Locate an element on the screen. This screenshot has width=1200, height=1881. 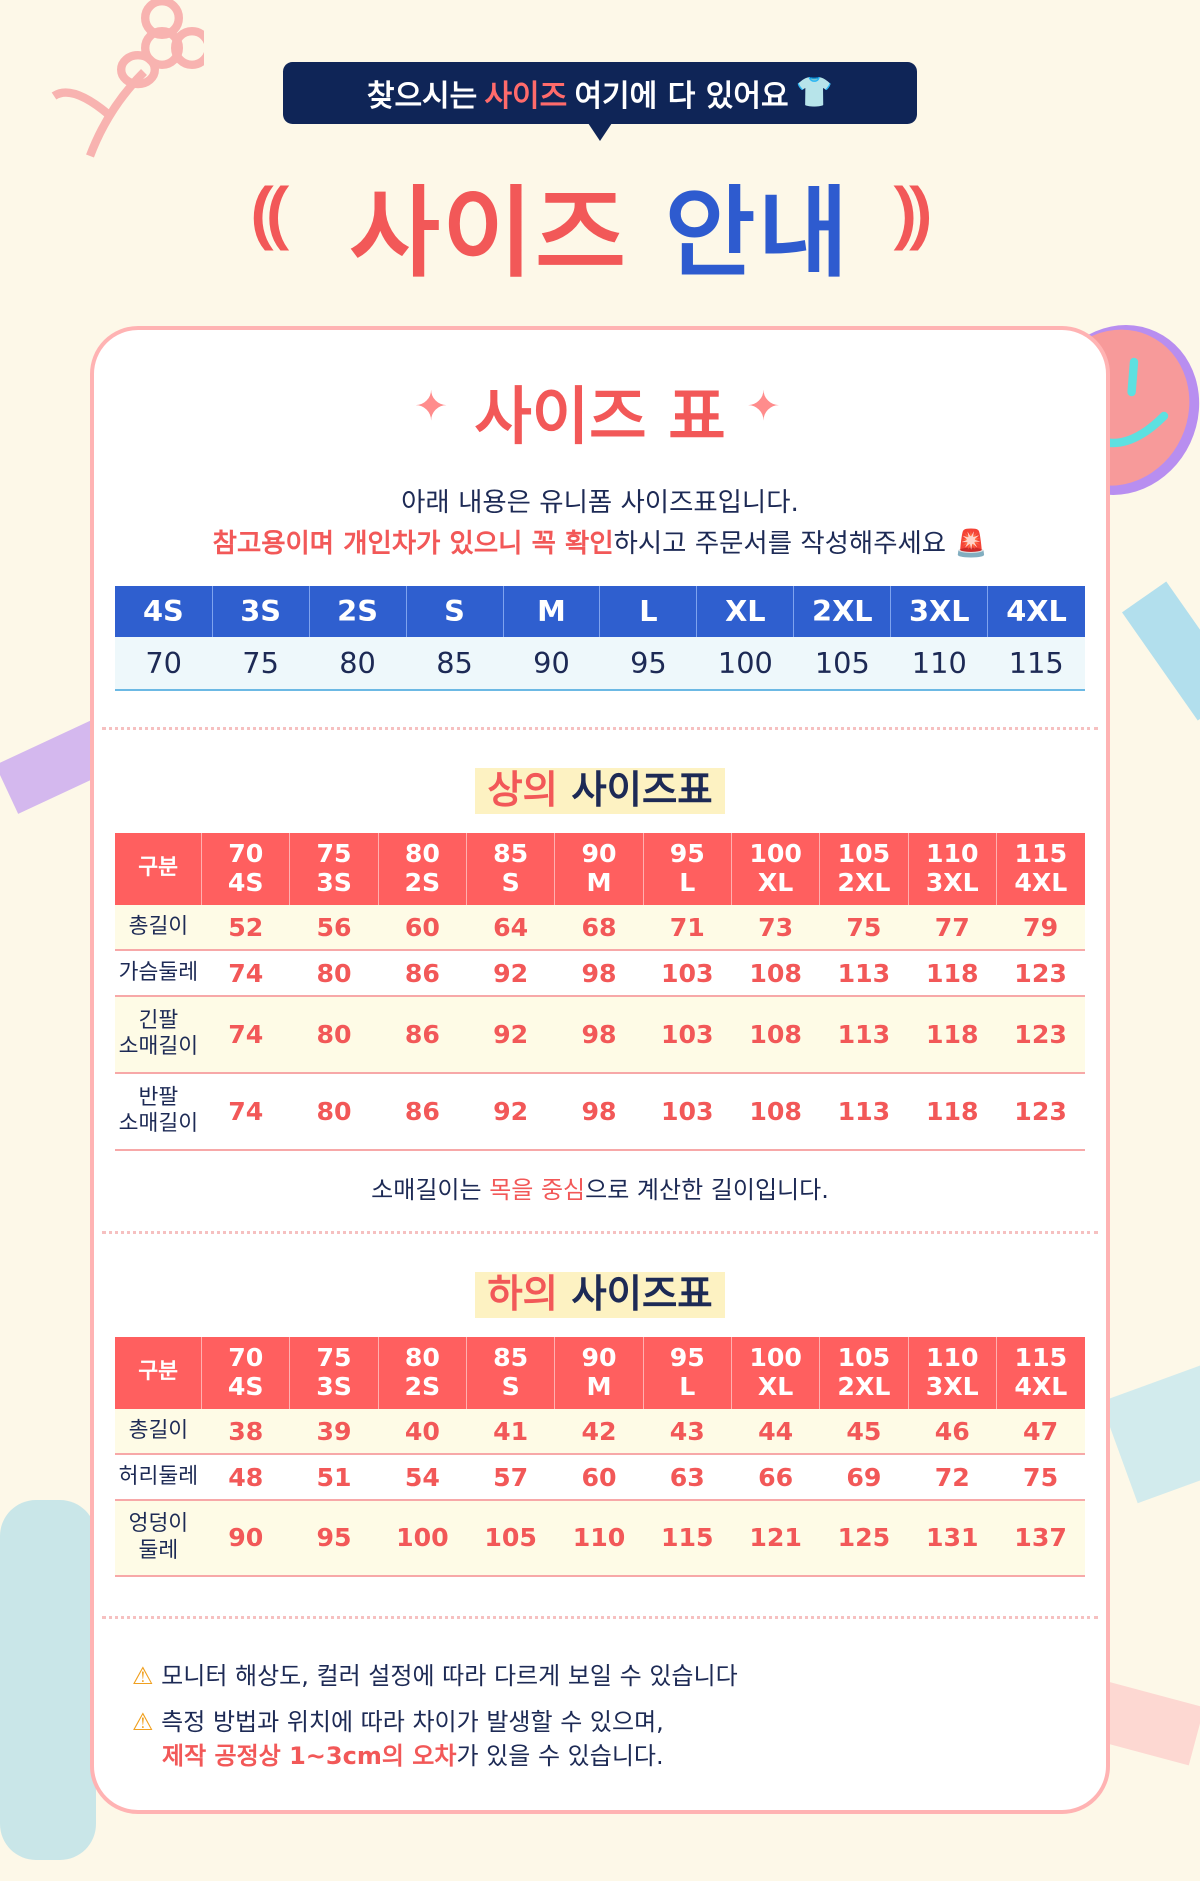
header-label: 3S is located at coordinates (334, 1386).